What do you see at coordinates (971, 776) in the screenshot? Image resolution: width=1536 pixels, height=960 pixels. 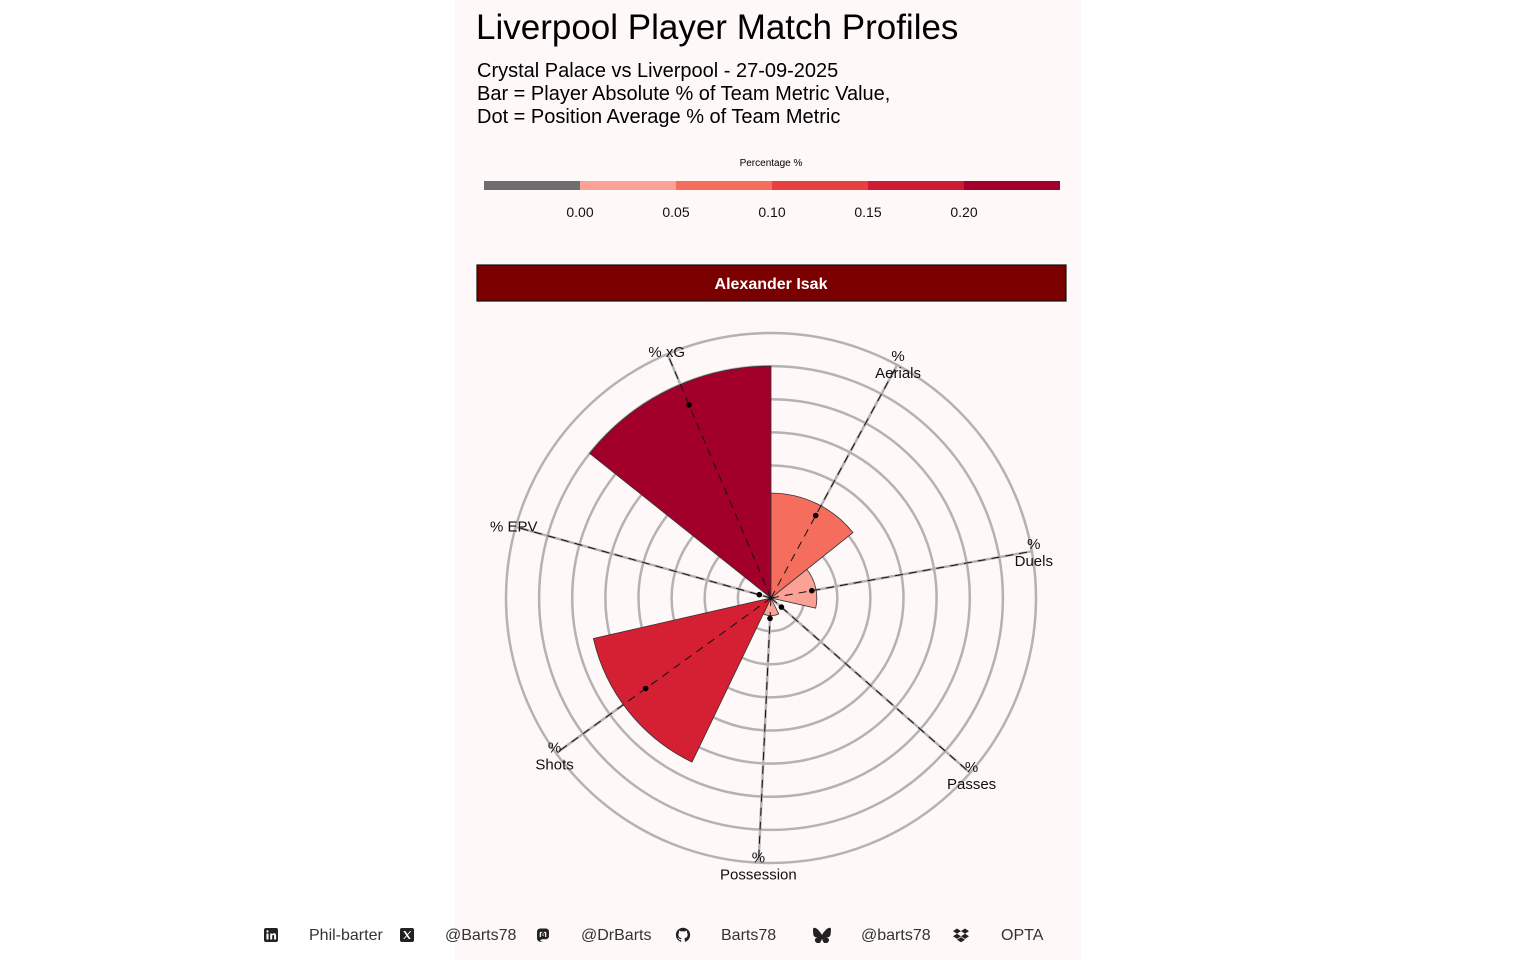 I see `metric-axis-label: % Passes` at bounding box center [971, 776].